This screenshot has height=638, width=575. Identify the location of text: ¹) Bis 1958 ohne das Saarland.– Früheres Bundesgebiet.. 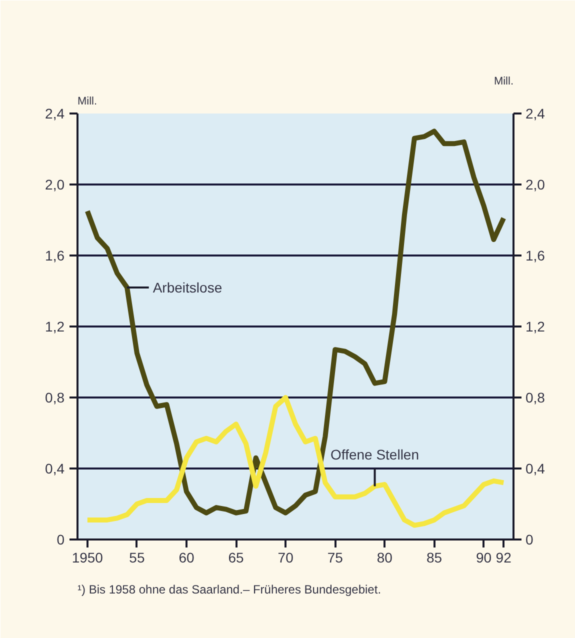
(230, 589).